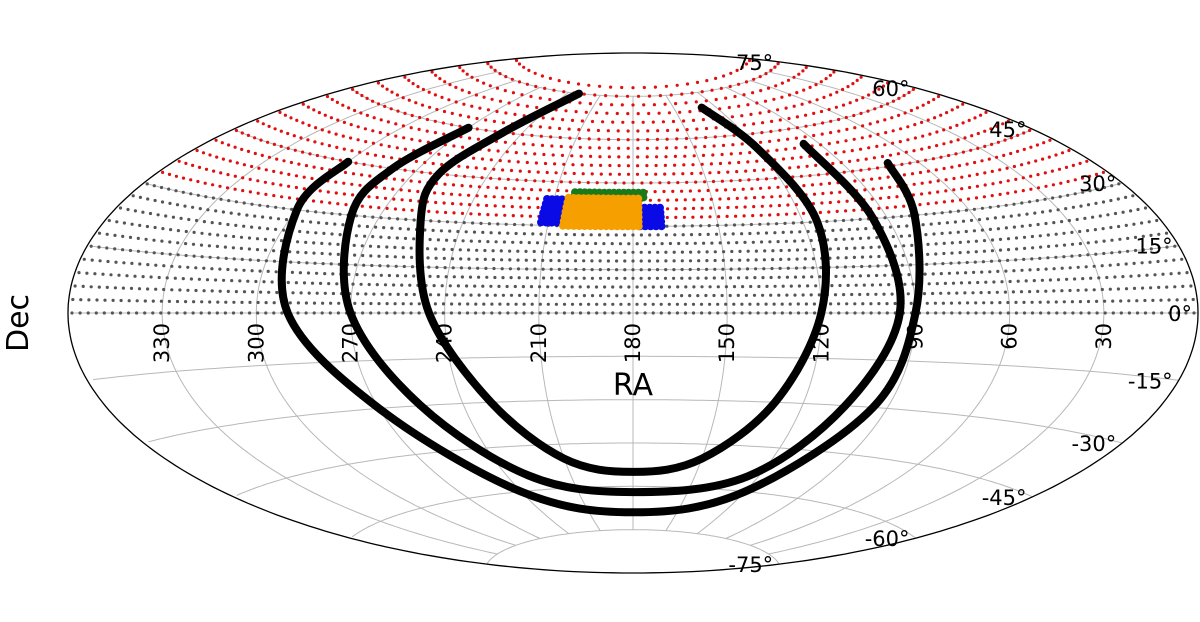 This screenshot has height=622, width=1200. I want to click on ra-tick-label: 210, so click(539, 343).